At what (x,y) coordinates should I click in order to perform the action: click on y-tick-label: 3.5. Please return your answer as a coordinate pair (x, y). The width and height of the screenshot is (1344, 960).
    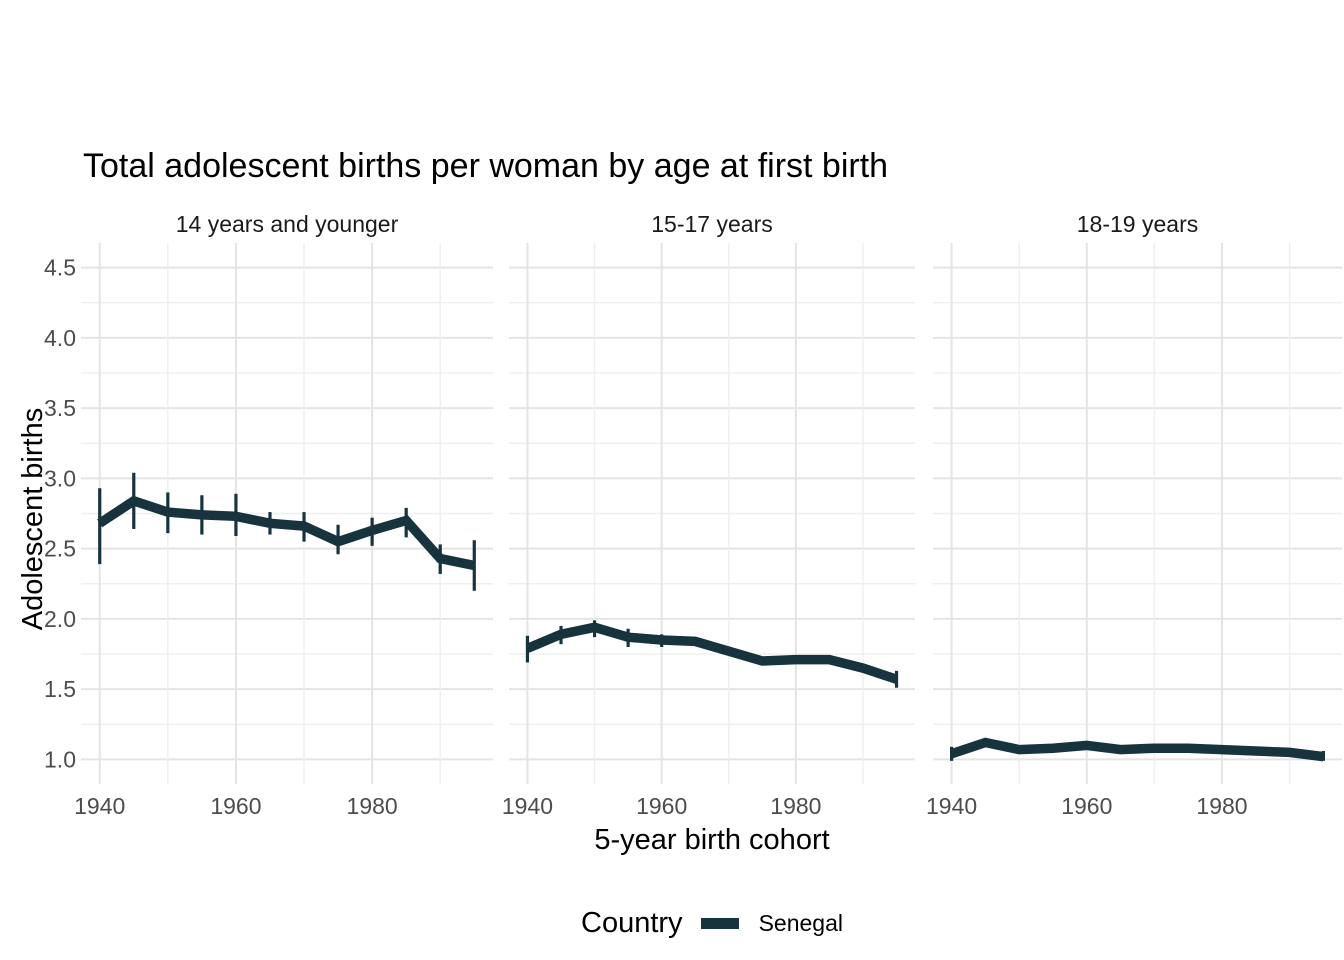
    Looking at the image, I should click on (60, 408).